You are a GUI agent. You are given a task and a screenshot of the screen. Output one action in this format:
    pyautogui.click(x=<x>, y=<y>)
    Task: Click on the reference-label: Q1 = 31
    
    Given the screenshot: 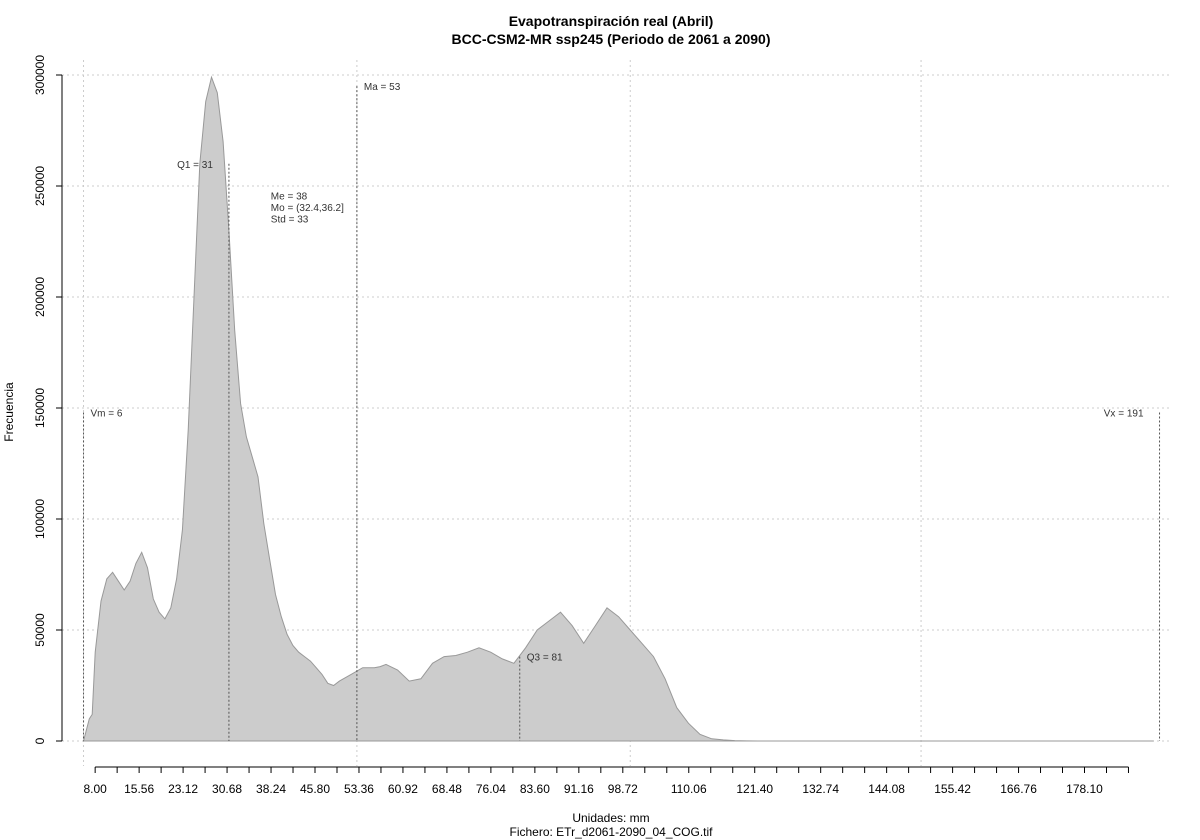 What is the action you would take?
    pyautogui.click(x=195, y=165)
    